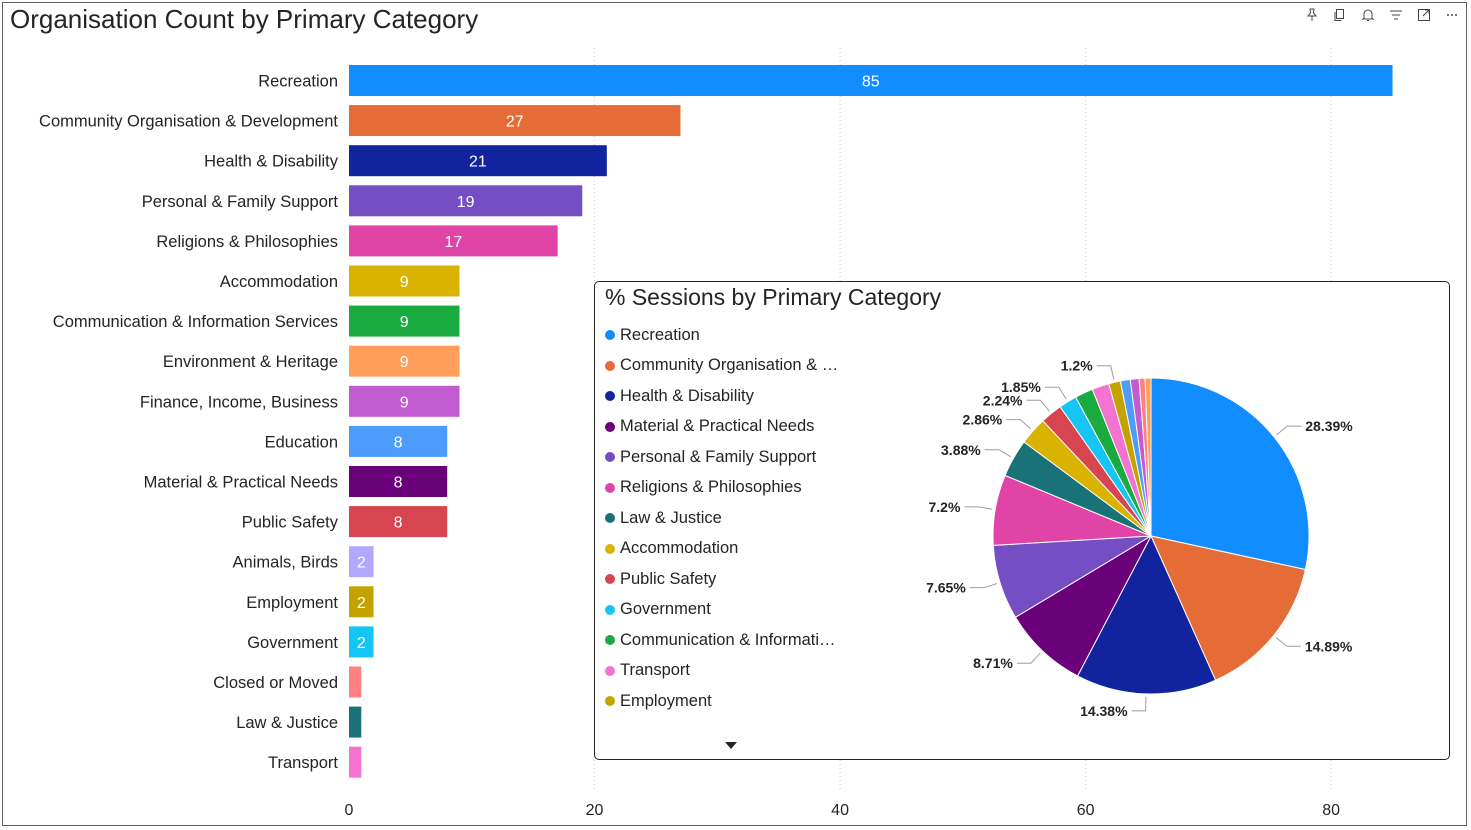 The width and height of the screenshot is (1471, 830). I want to click on category-label: Animals, Birds, so click(285, 563).